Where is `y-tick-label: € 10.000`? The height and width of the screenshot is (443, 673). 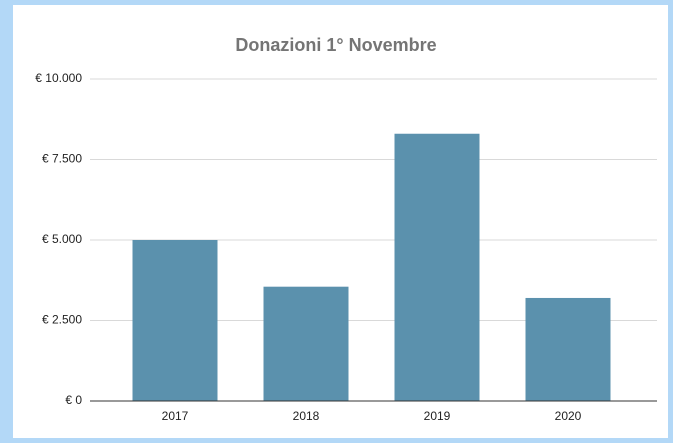 y-tick-label: € 10.000 is located at coordinates (58, 78).